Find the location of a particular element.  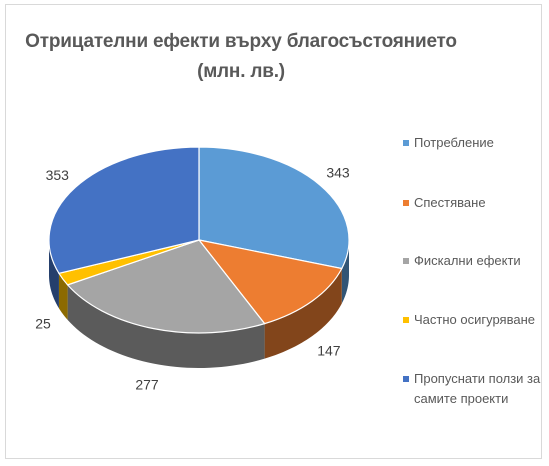

legend-label: Потребление is located at coordinates (454, 142).